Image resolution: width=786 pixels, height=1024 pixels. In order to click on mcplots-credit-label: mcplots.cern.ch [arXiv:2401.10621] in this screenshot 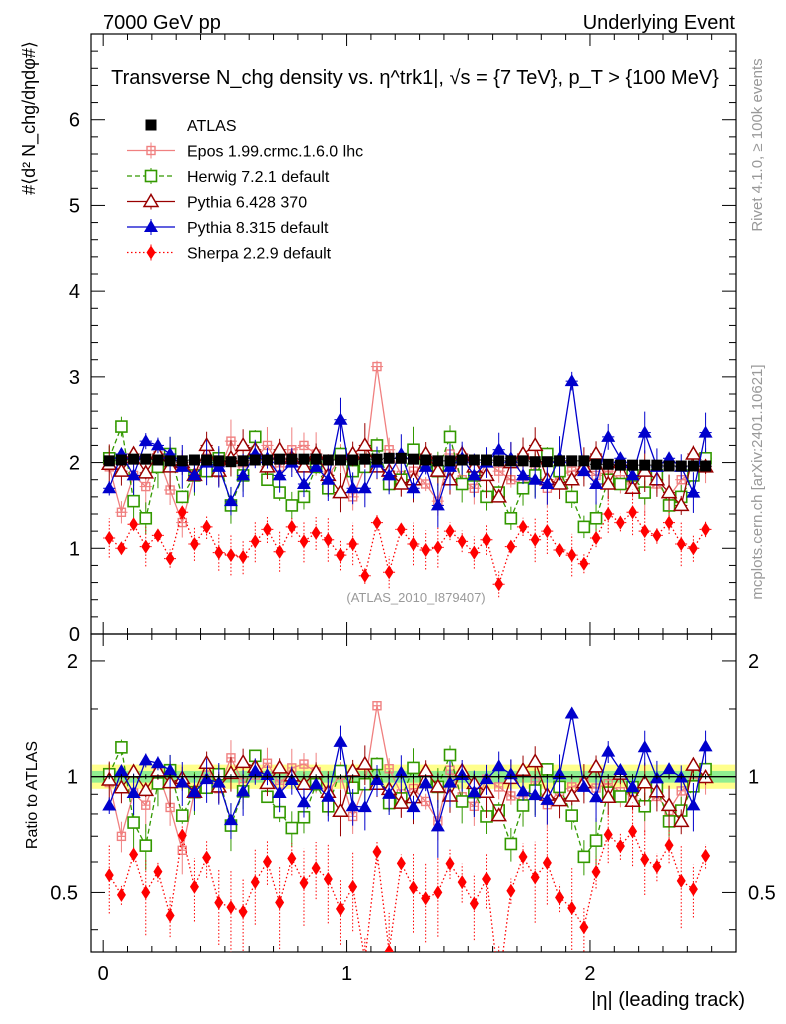, I will do `click(757, 481)`.